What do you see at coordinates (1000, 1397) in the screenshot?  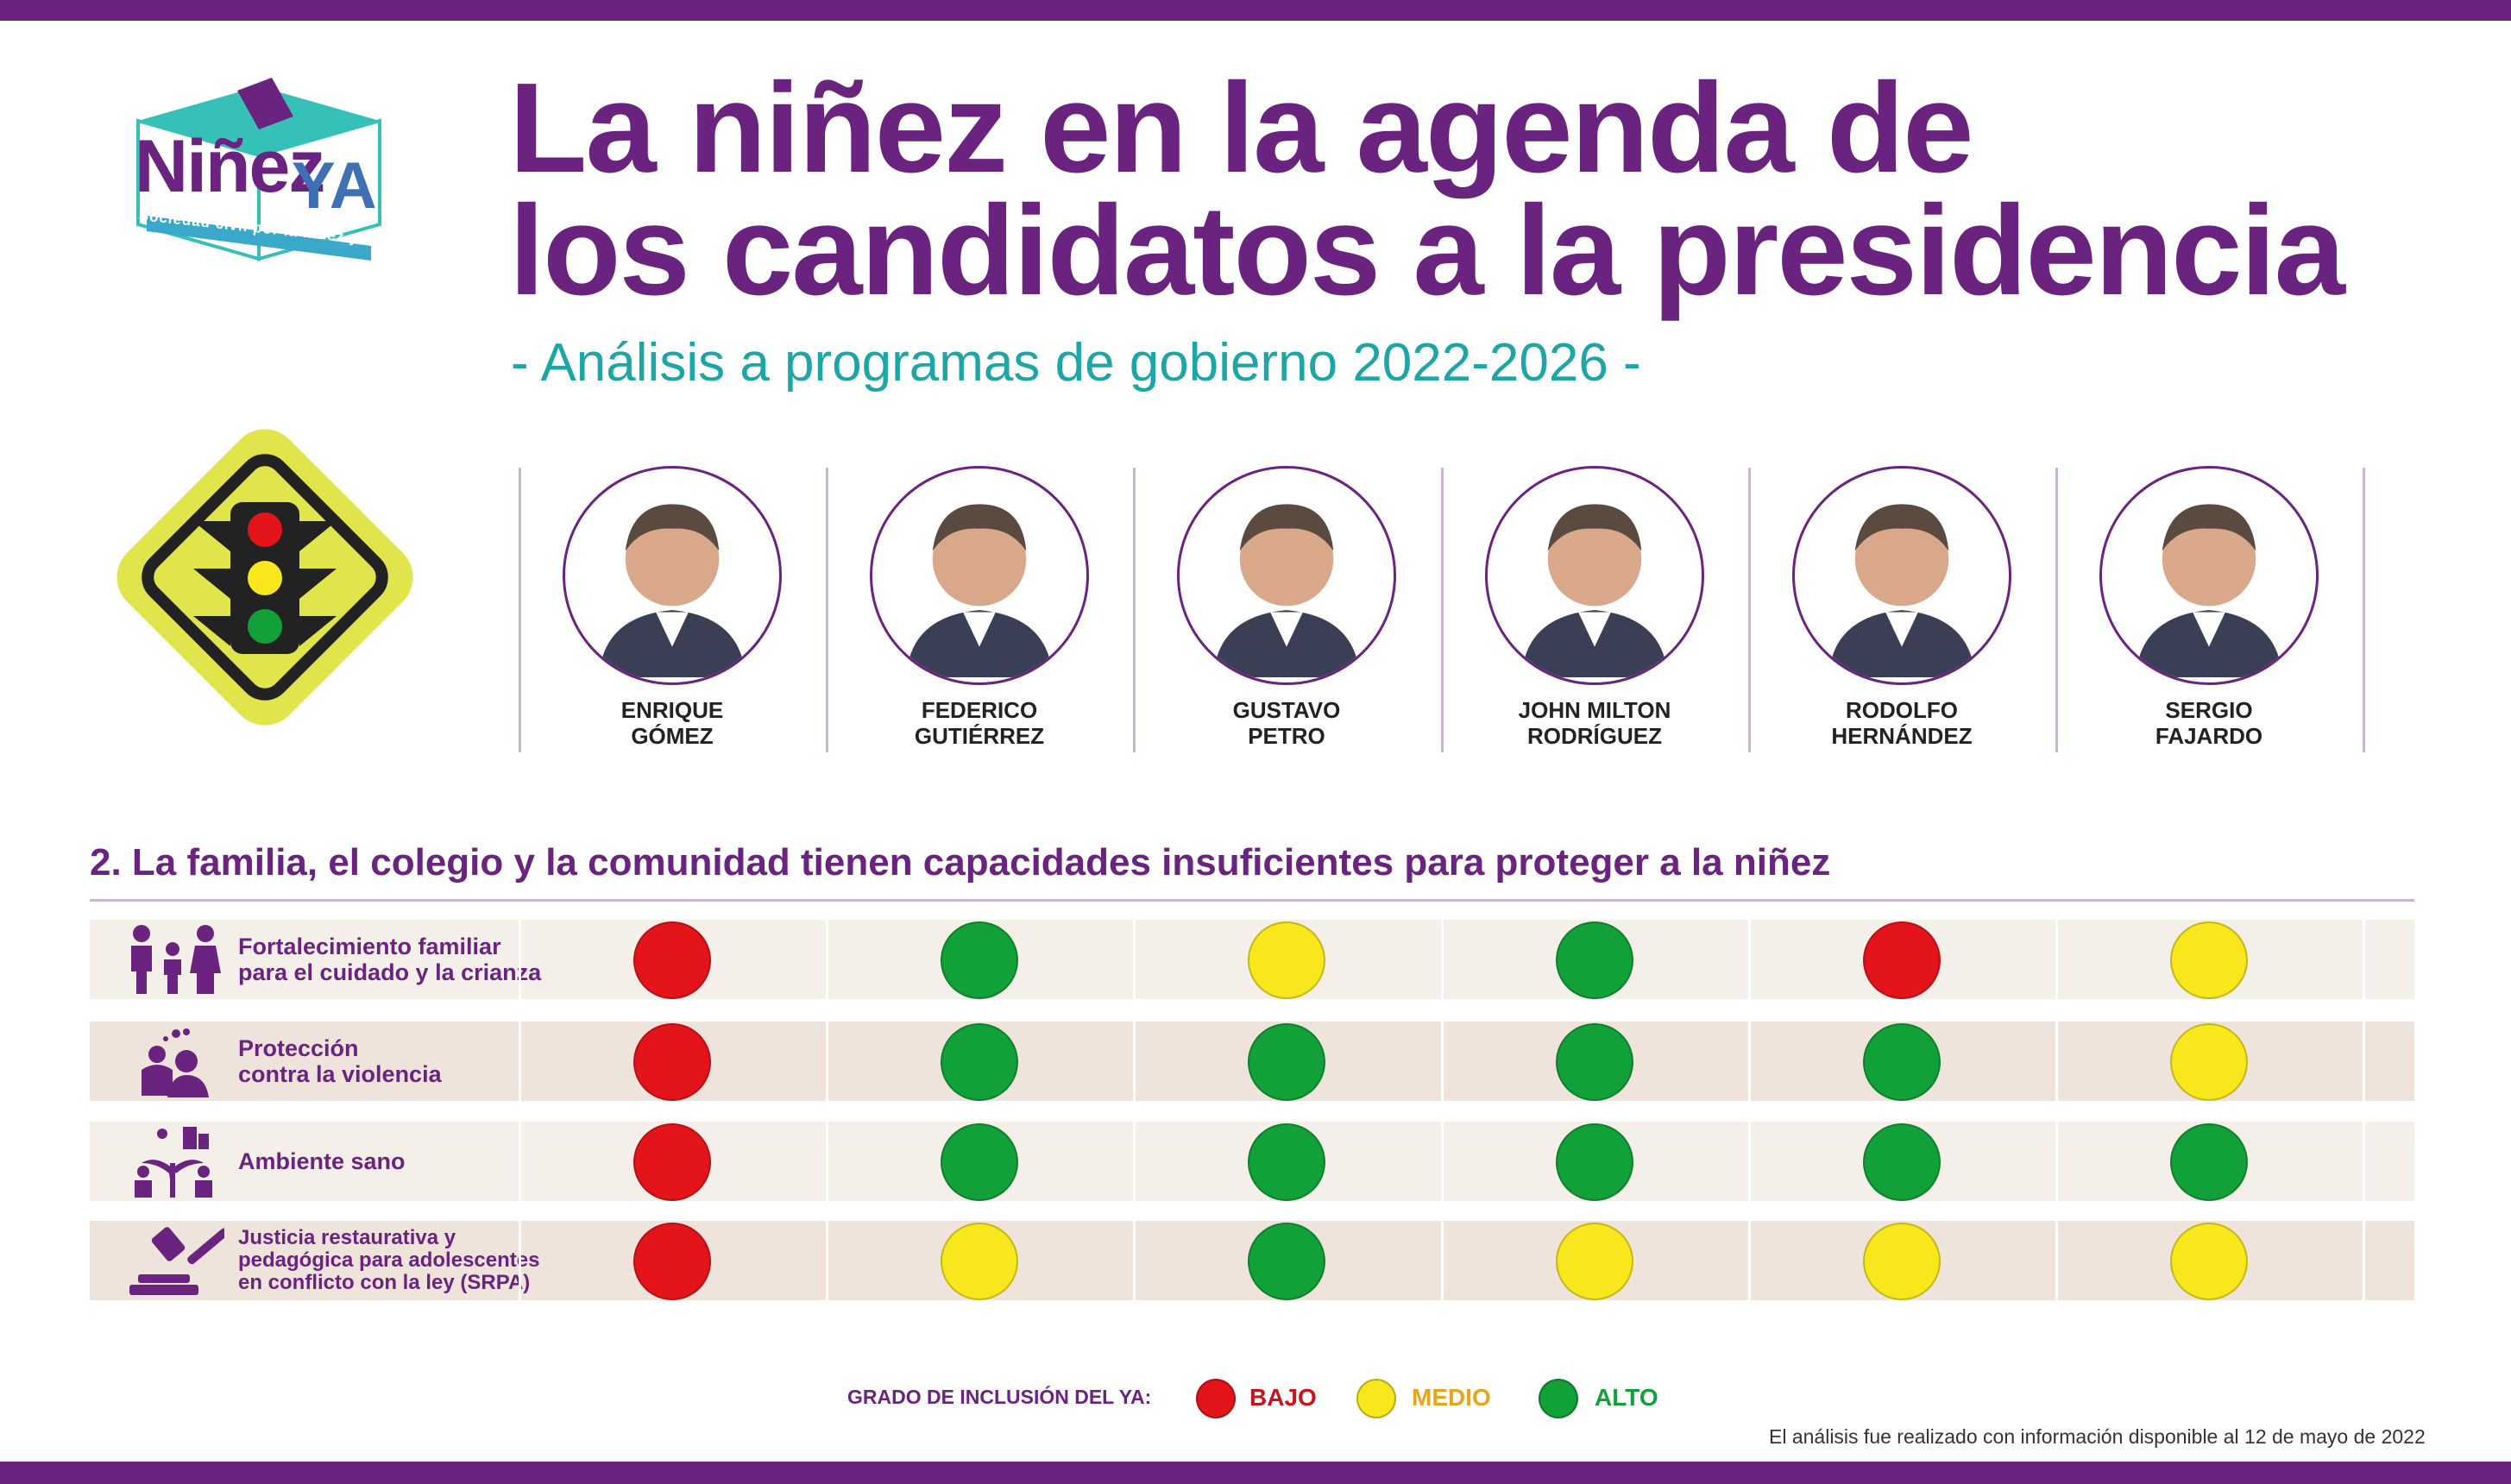 I see `legend-label: GRADO DE INCLUSIÓN DEL YA:` at bounding box center [1000, 1397].